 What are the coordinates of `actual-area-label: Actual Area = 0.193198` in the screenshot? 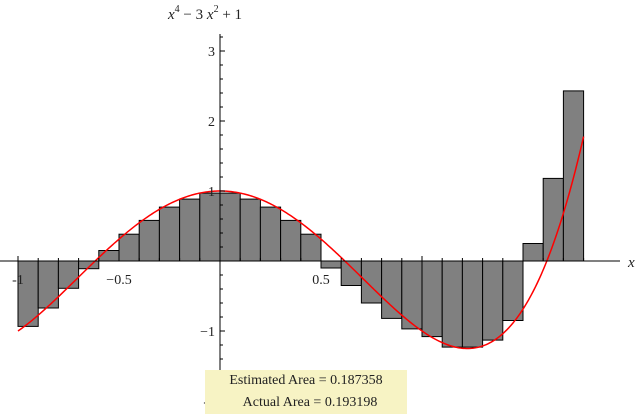 It's located at (306, 403).